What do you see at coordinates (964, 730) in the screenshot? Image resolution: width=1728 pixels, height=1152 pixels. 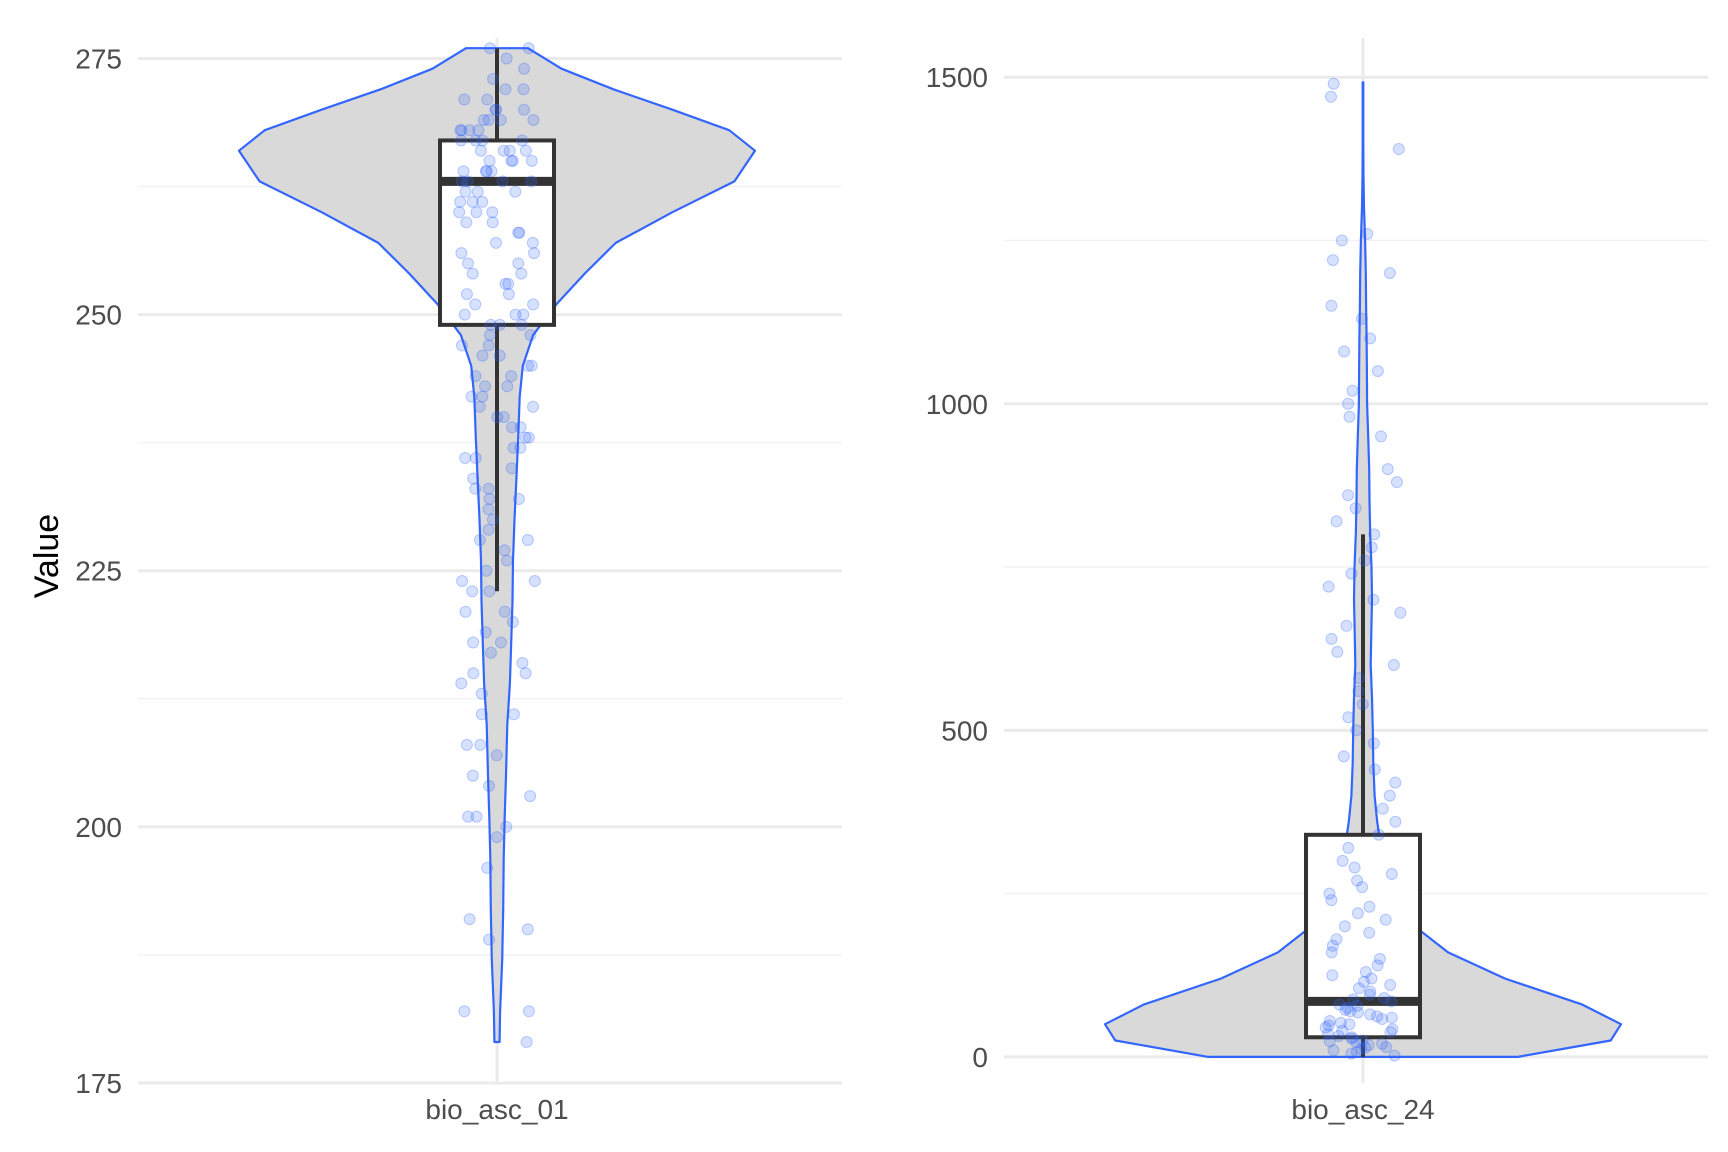 I see `y-tick-label: 500` at bounding box center [964, 730].